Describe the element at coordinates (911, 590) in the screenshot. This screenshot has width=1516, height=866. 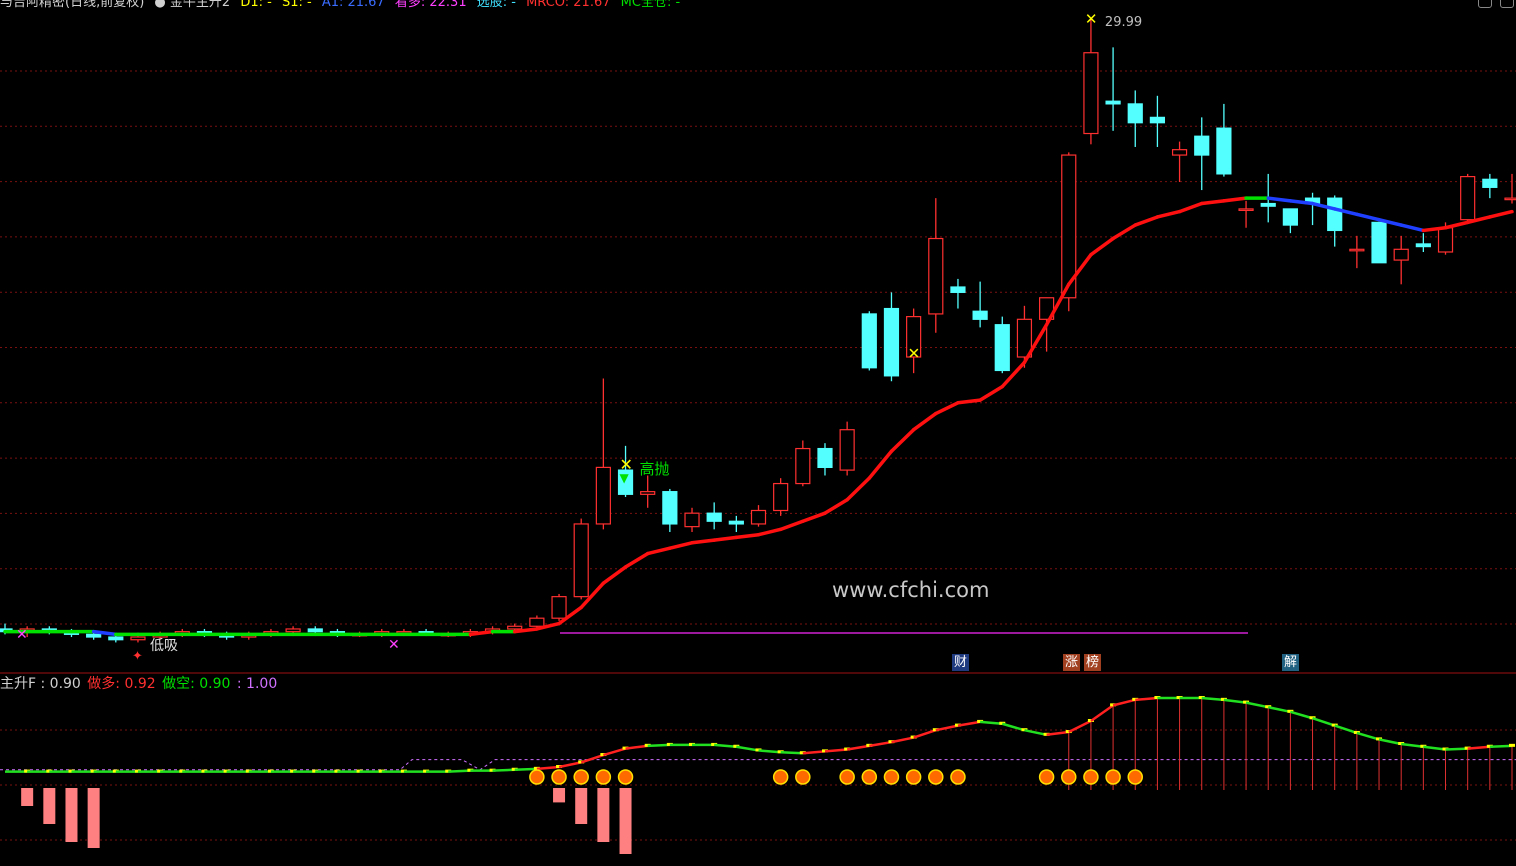
I see `watermark: www.cfchi.com` at that location.